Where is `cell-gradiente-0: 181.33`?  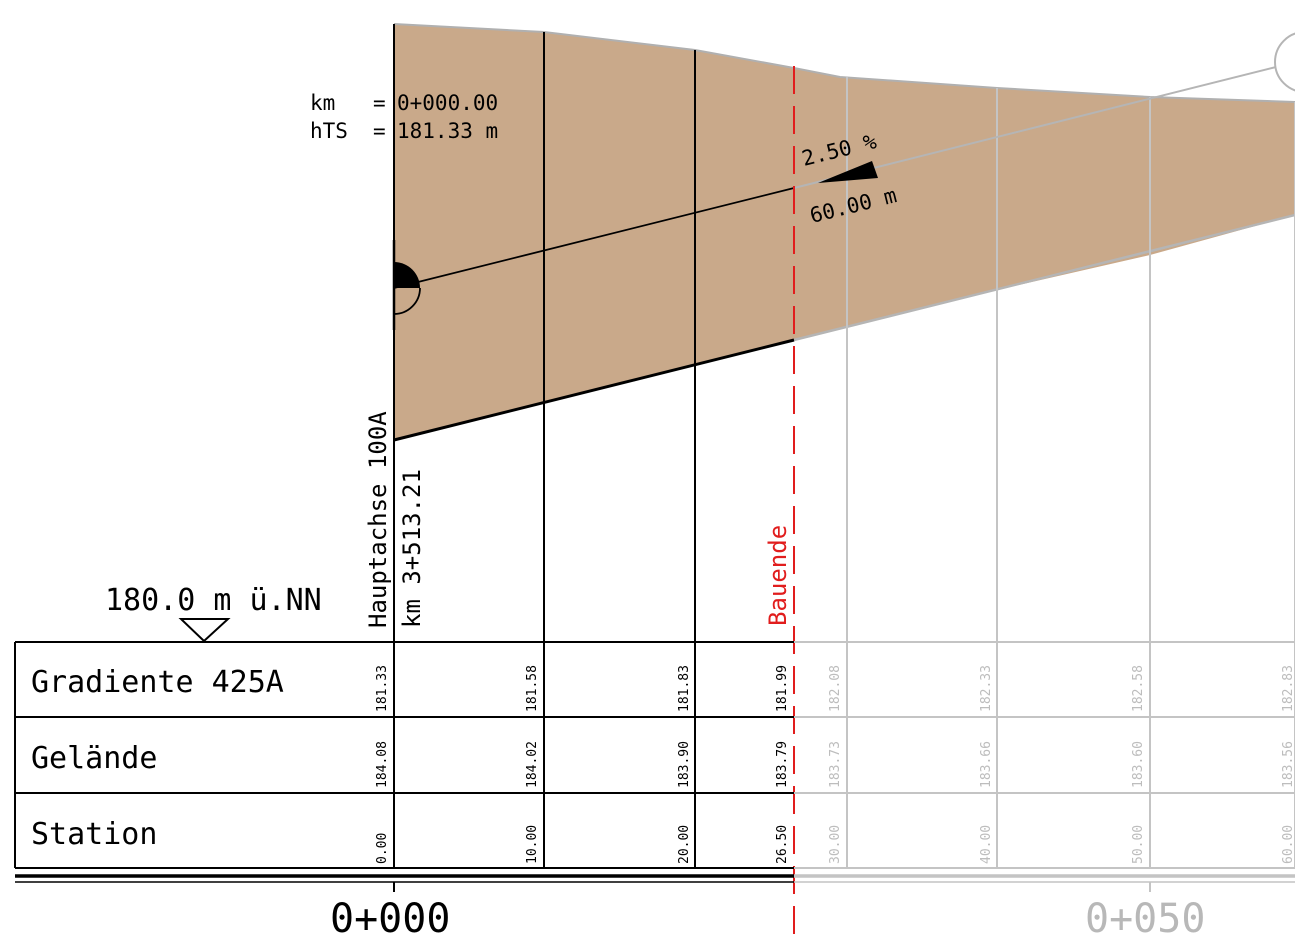
cell-gradiente-0: 181.33 is located at coordinates (382, 688).